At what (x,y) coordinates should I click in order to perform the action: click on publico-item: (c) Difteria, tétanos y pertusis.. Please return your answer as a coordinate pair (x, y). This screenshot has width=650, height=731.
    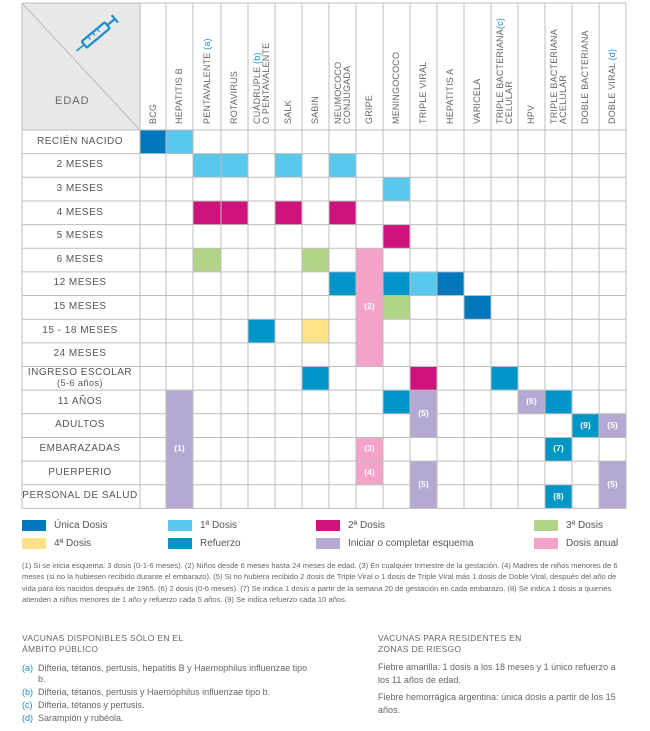
    Looking at the image, I should click on (83, 705).